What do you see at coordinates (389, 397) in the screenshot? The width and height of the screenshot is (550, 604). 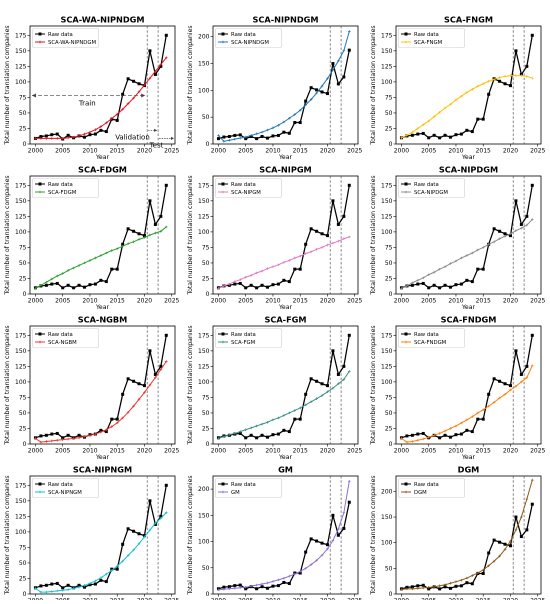 I see `y-tick-label: 75` at bounding box center [389, 397].